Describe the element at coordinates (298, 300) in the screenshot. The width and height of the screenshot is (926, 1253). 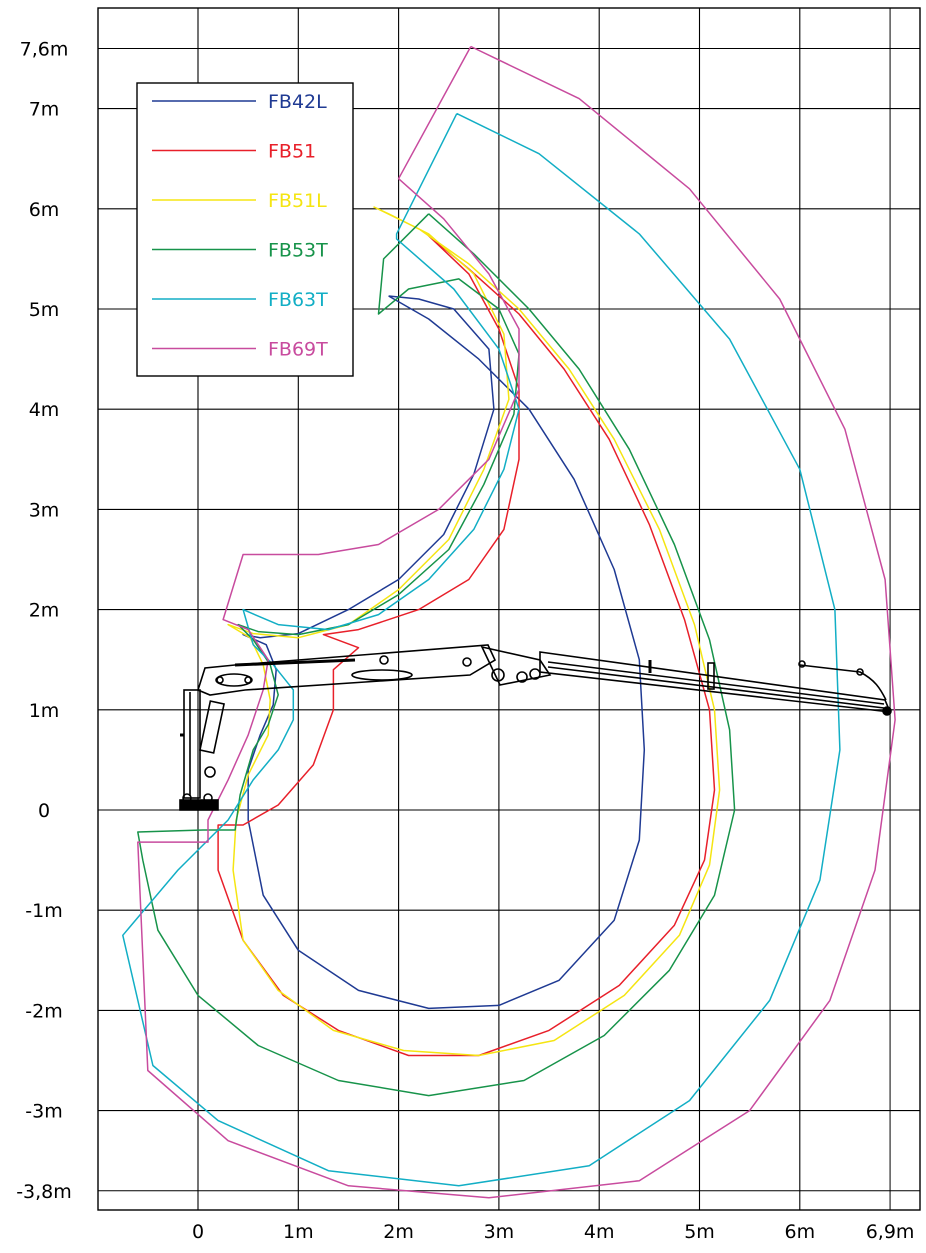
I see `legend-label-fb63t: FB63T` at that location.